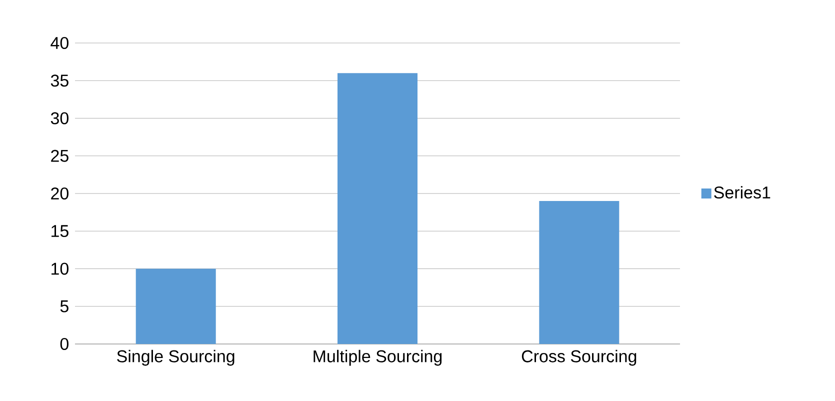 The image size is (835, 401). I want to click on y-tick-label: 15, so click(60, 231).